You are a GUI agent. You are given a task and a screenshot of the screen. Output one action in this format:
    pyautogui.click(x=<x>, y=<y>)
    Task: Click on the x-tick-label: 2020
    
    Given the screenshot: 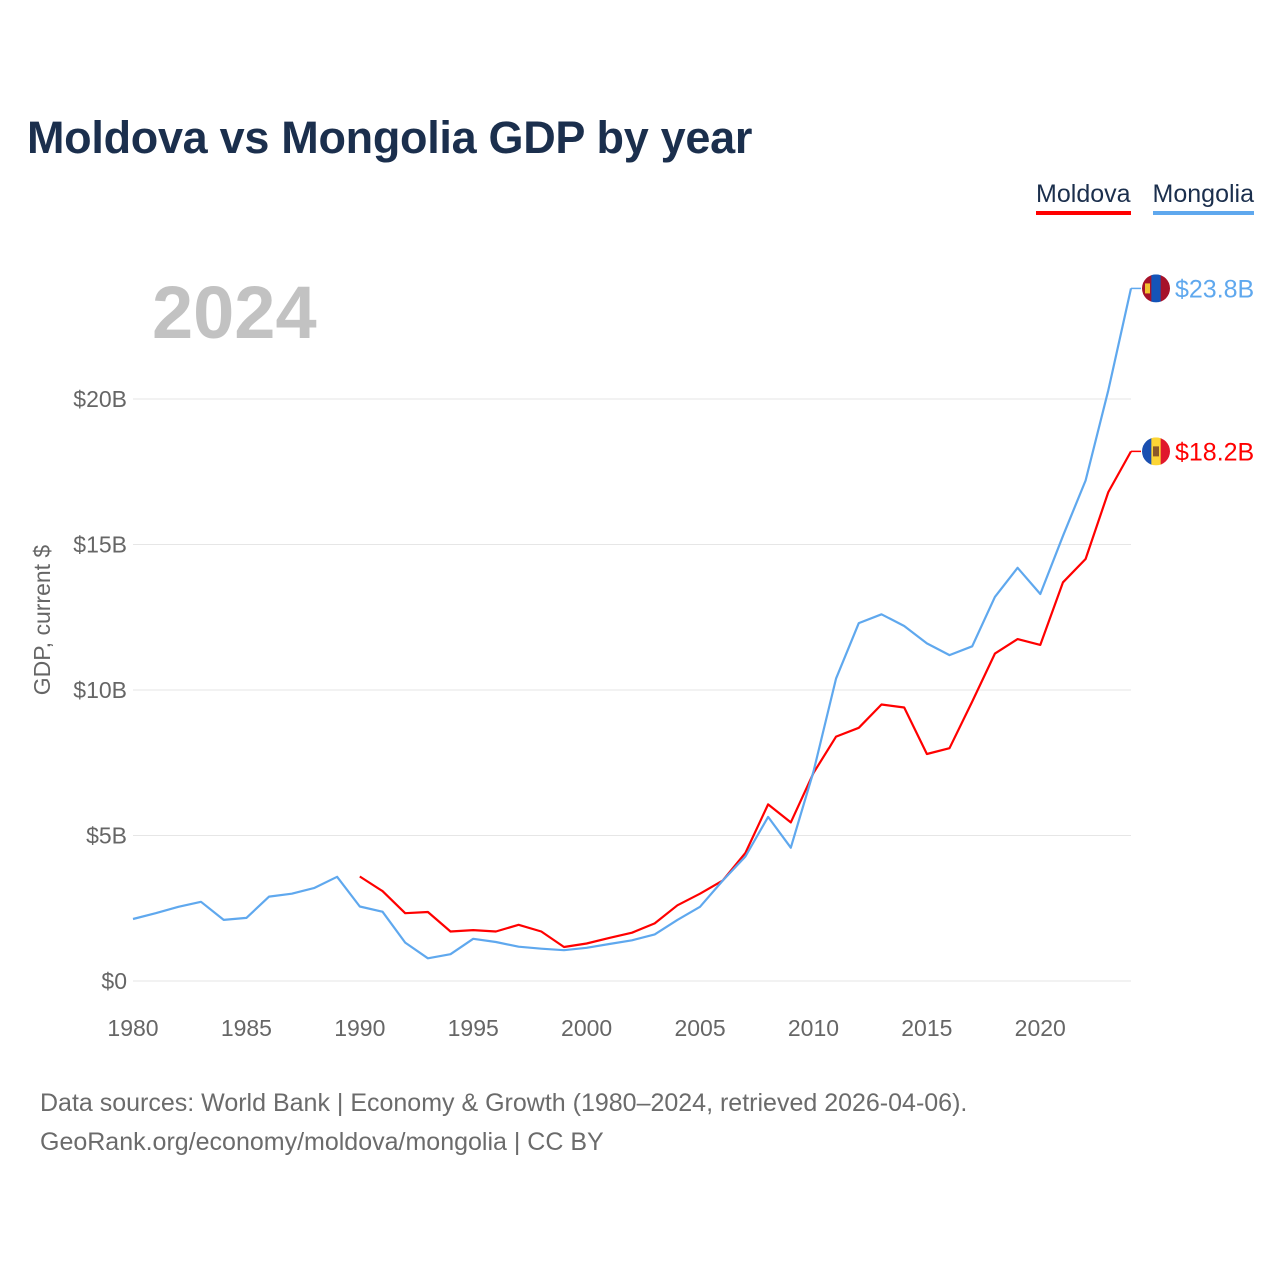 What is the action you would take?
    pyautogui.click(x=1040, y=1028)
    